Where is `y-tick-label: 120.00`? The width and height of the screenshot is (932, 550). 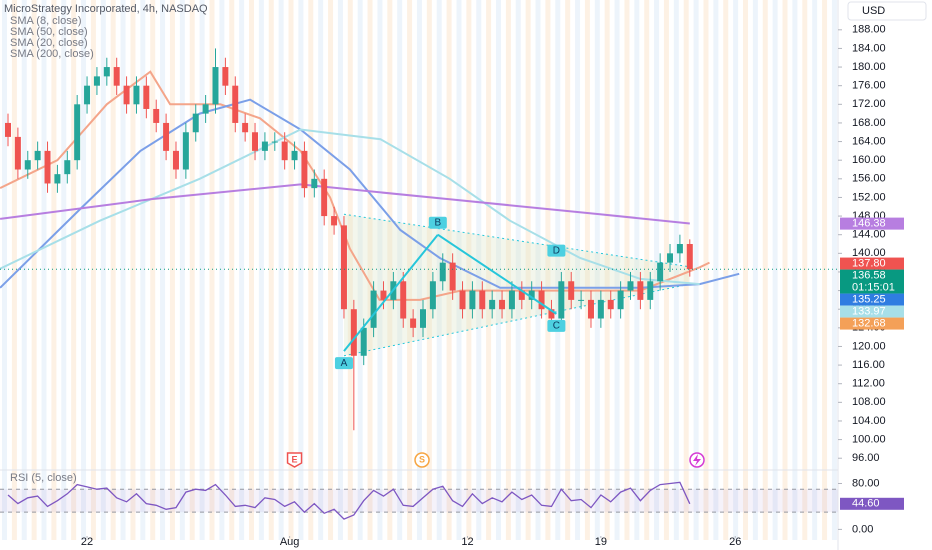 y-tick-label: 120.00 is located at coordinates (869, 346).